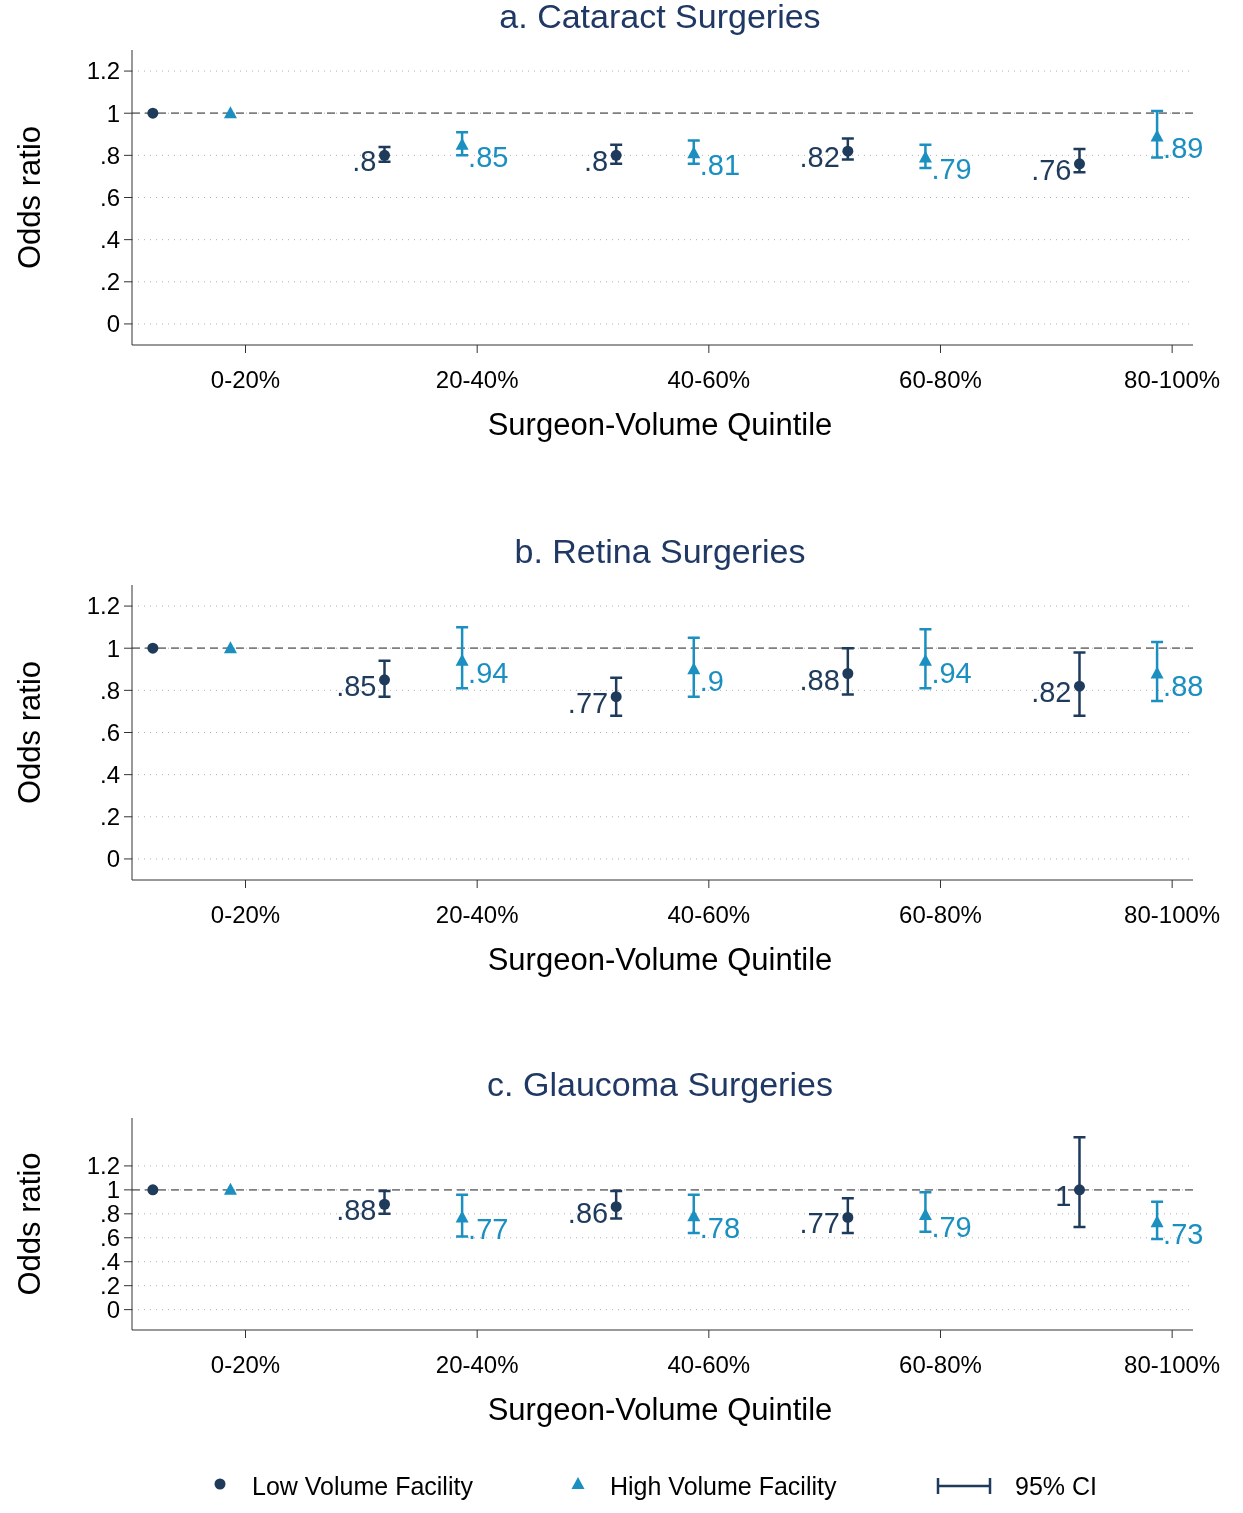 This screenshot has width=1243, height=1513. Describe the element at coordinates (720, 165) in the screenshot. I see `data-label: .81` at that location.